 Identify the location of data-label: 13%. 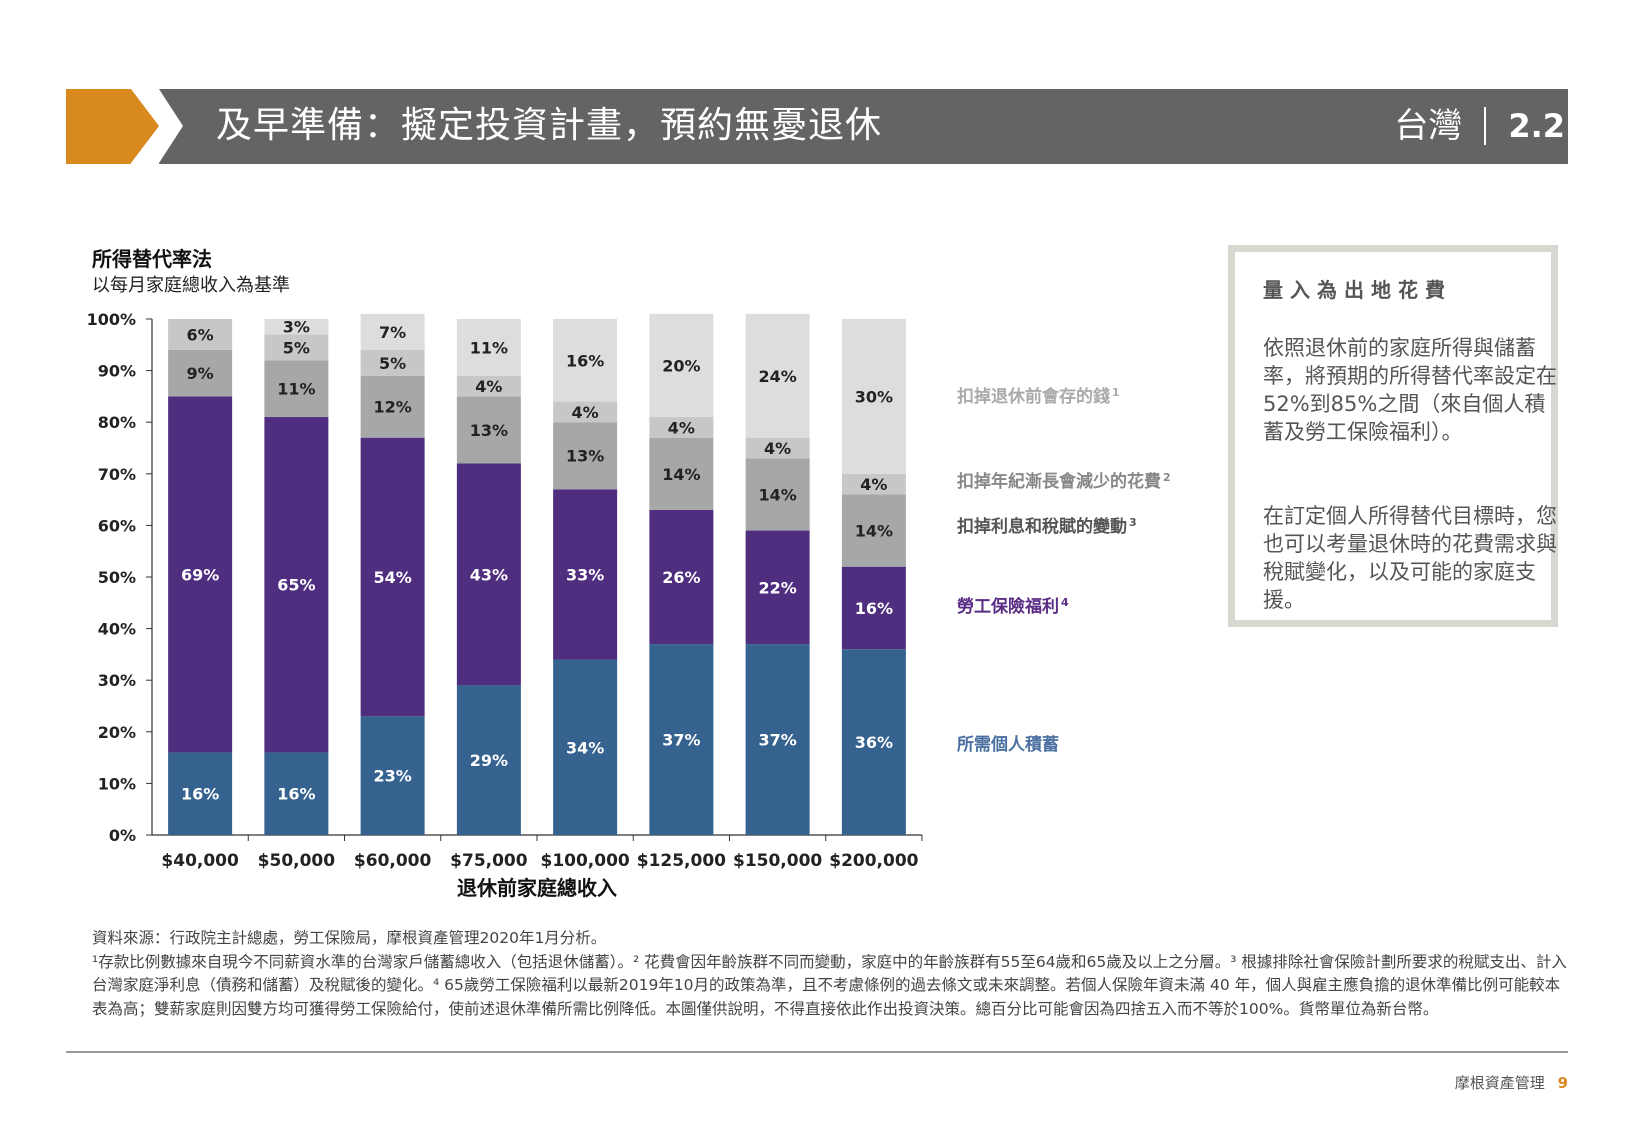
(489, 430).